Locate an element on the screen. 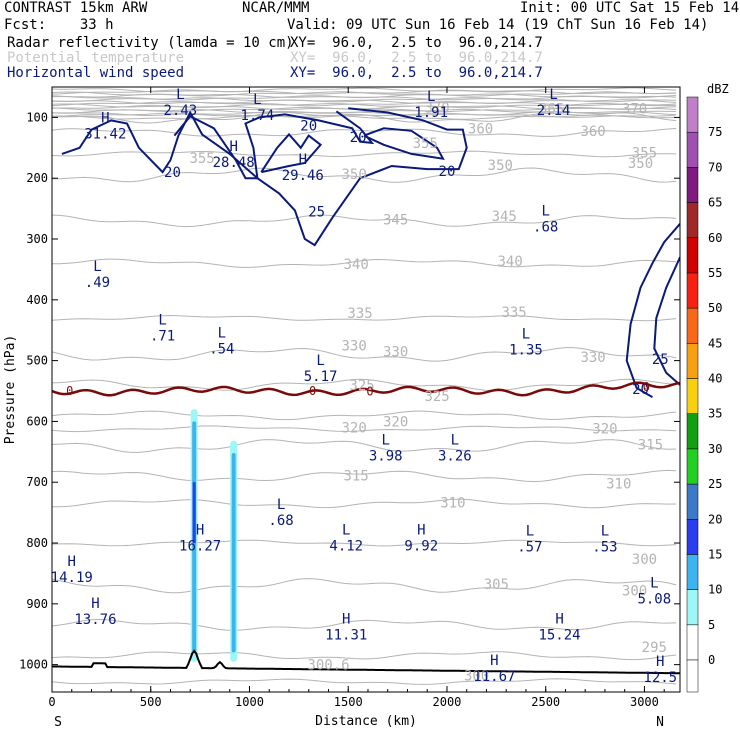 The height and width of the screenshot is (740, 740). extremum-value: 1.35 is located at coordinates (526, 351).